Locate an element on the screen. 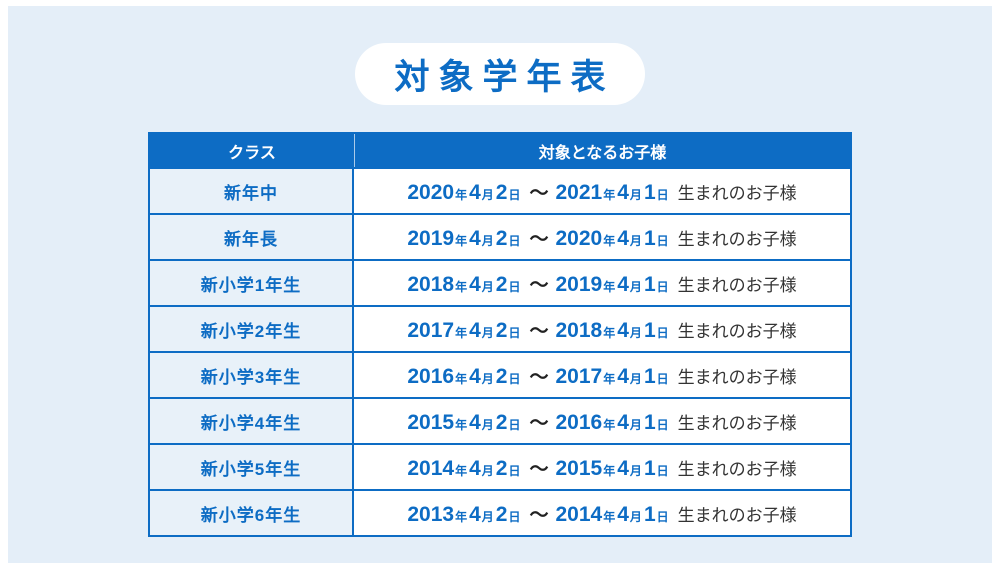 Image resolution: width=1000 pixels, height=573 pixels. period-start-date: 2018年4月2日 is located at coordinates (464, 284).